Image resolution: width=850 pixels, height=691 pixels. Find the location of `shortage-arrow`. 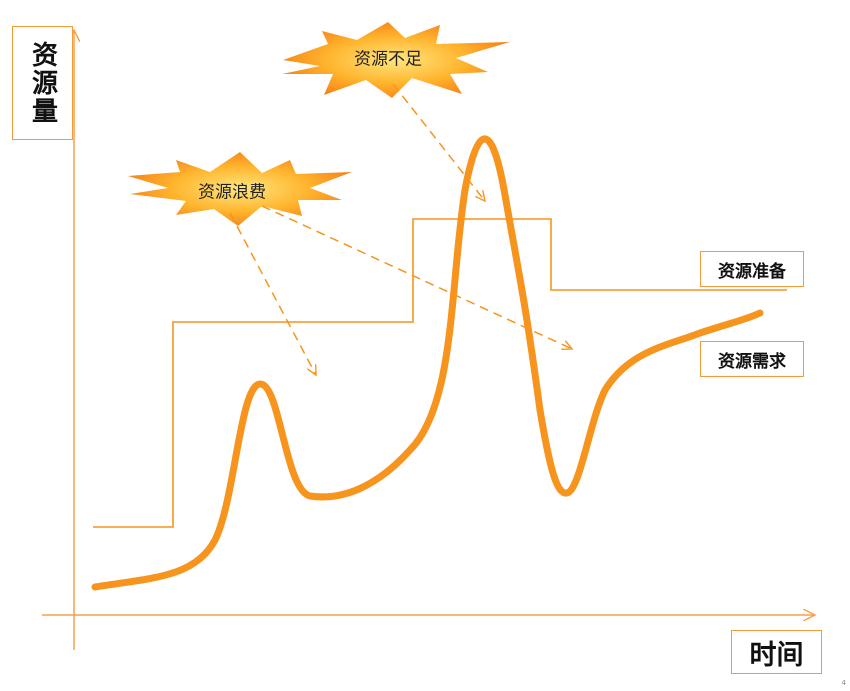

shortage-arrow is located at coordinates (438, 142).